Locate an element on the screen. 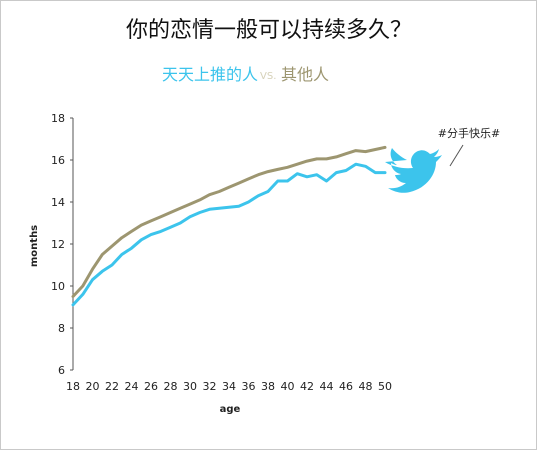 The image size is (537, 451). x-tick-label: 18 is located at coordinates (73, 386).